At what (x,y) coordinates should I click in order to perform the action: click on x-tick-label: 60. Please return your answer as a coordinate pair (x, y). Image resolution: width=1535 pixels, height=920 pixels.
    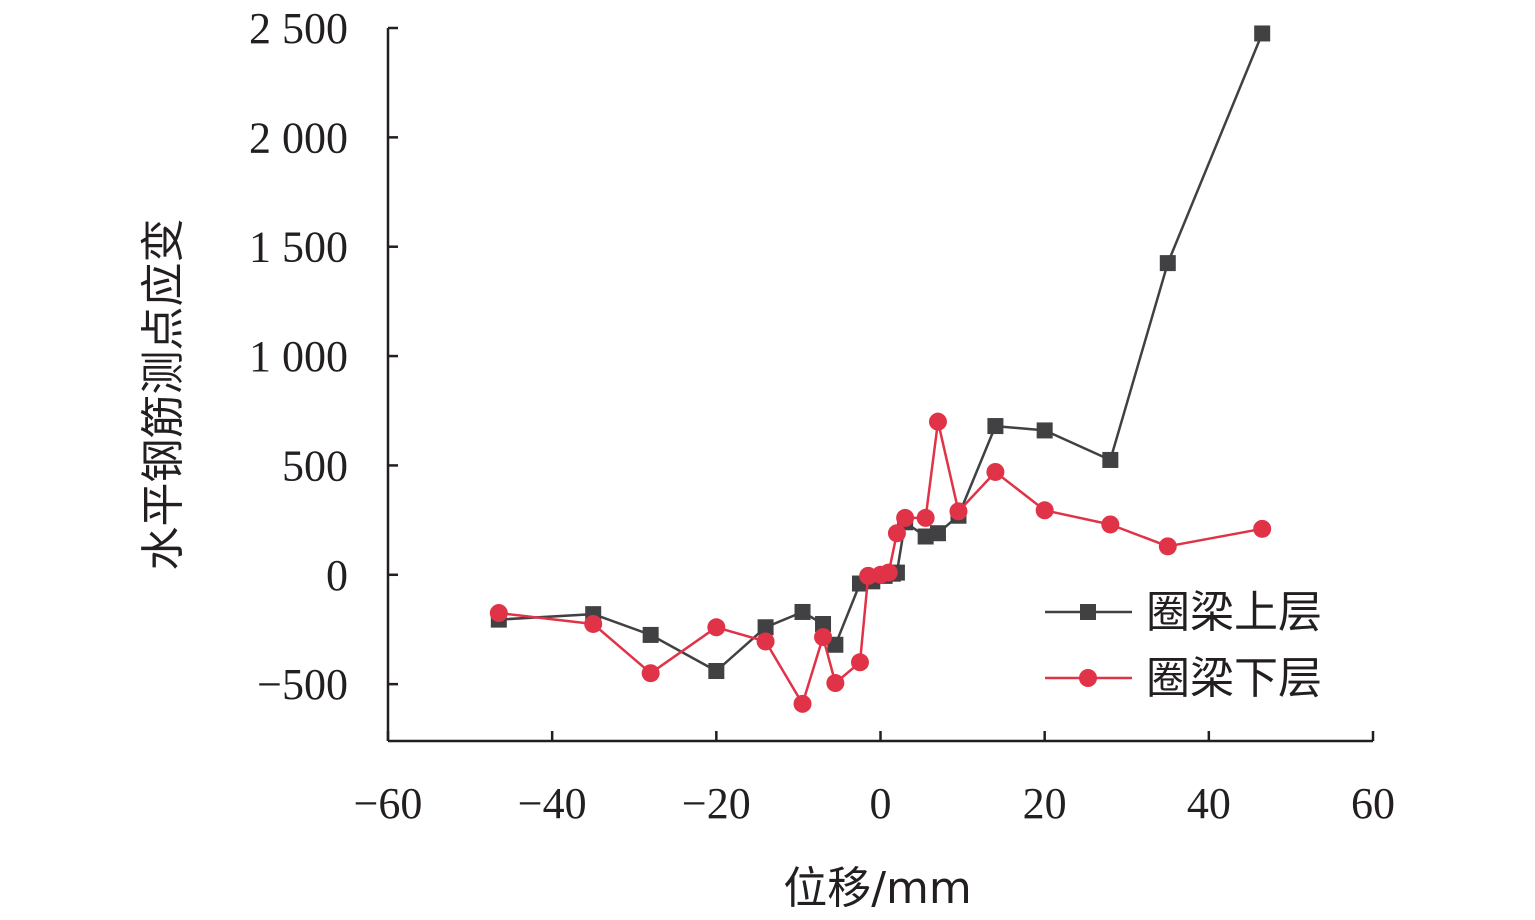
    Looking at the image, I should click on (1373, 803).